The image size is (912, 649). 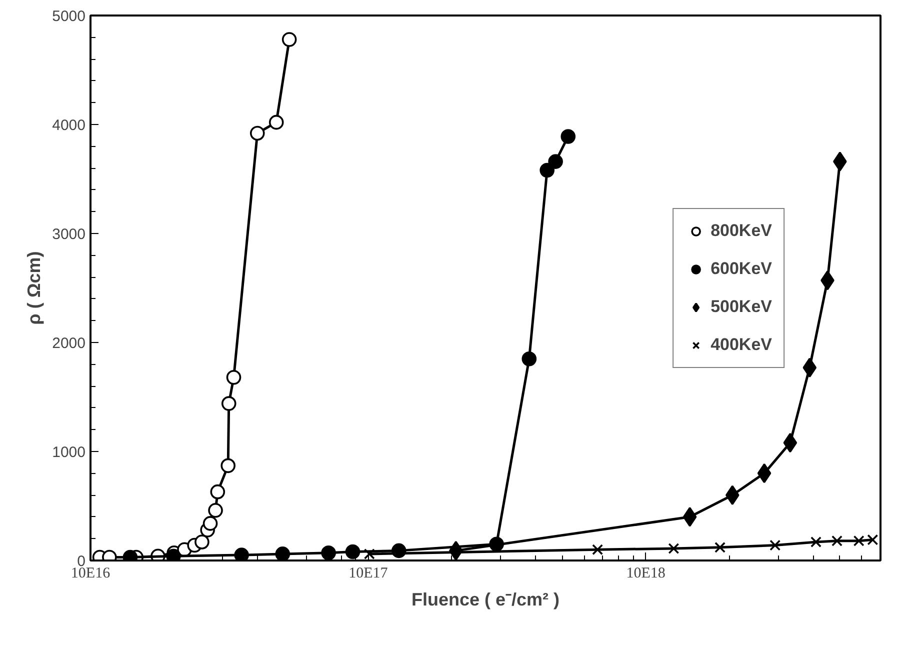 I want to click on x-tick-label: 10E18, so click(x=646, y=574).